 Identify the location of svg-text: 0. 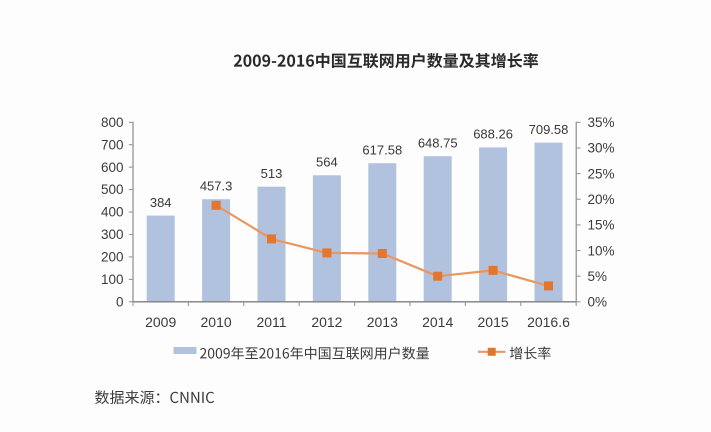
(120, 301).